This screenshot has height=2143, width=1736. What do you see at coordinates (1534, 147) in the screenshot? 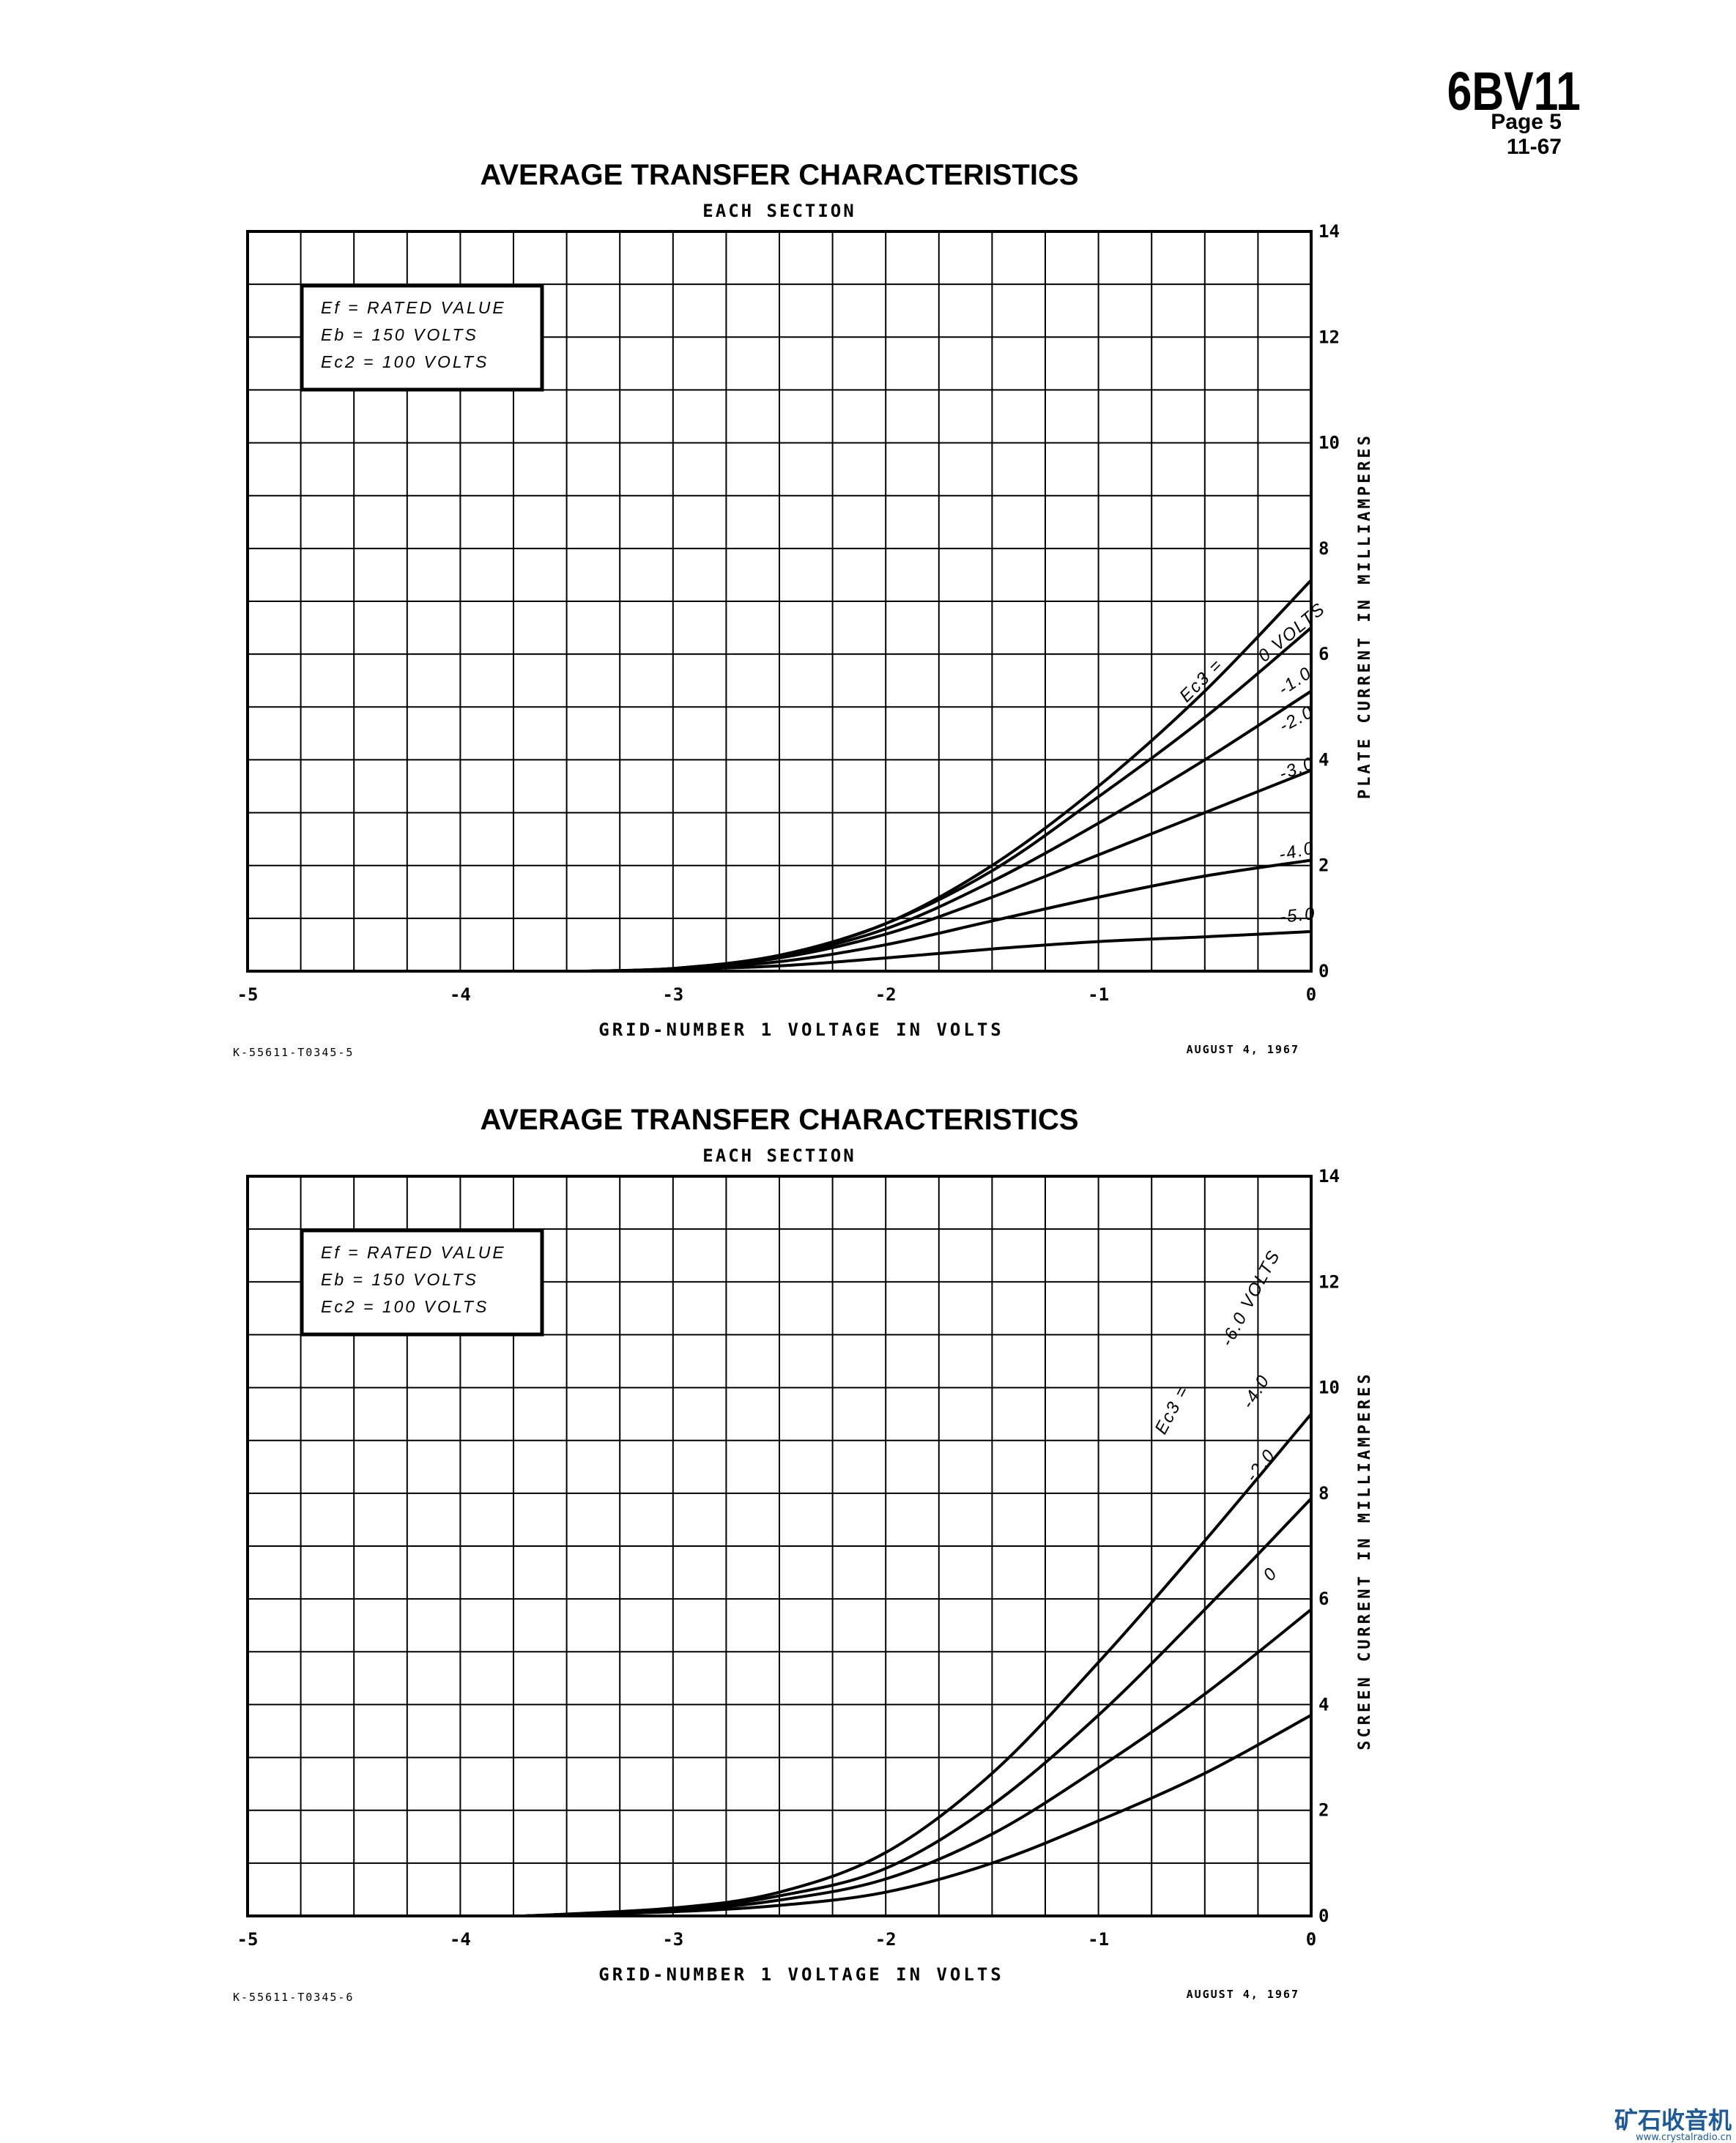
I see `revision-date: 11-67` at bounding box center [1534, 147].